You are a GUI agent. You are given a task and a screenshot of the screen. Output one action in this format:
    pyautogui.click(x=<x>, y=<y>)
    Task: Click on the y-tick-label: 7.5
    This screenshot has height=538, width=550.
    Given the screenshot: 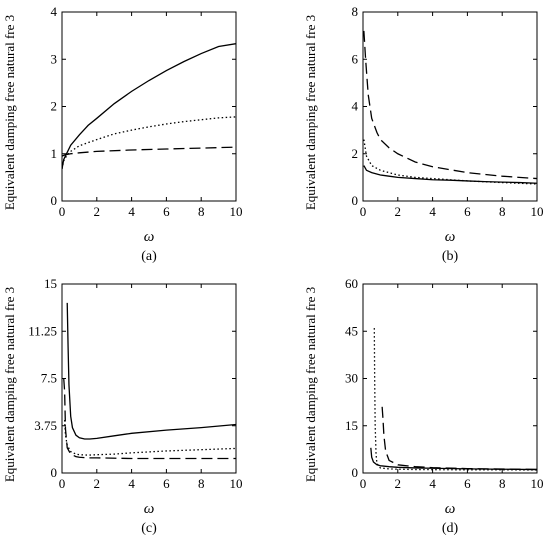 What is the action you would take?
    pyautogui.click(x=49, y=378)
    